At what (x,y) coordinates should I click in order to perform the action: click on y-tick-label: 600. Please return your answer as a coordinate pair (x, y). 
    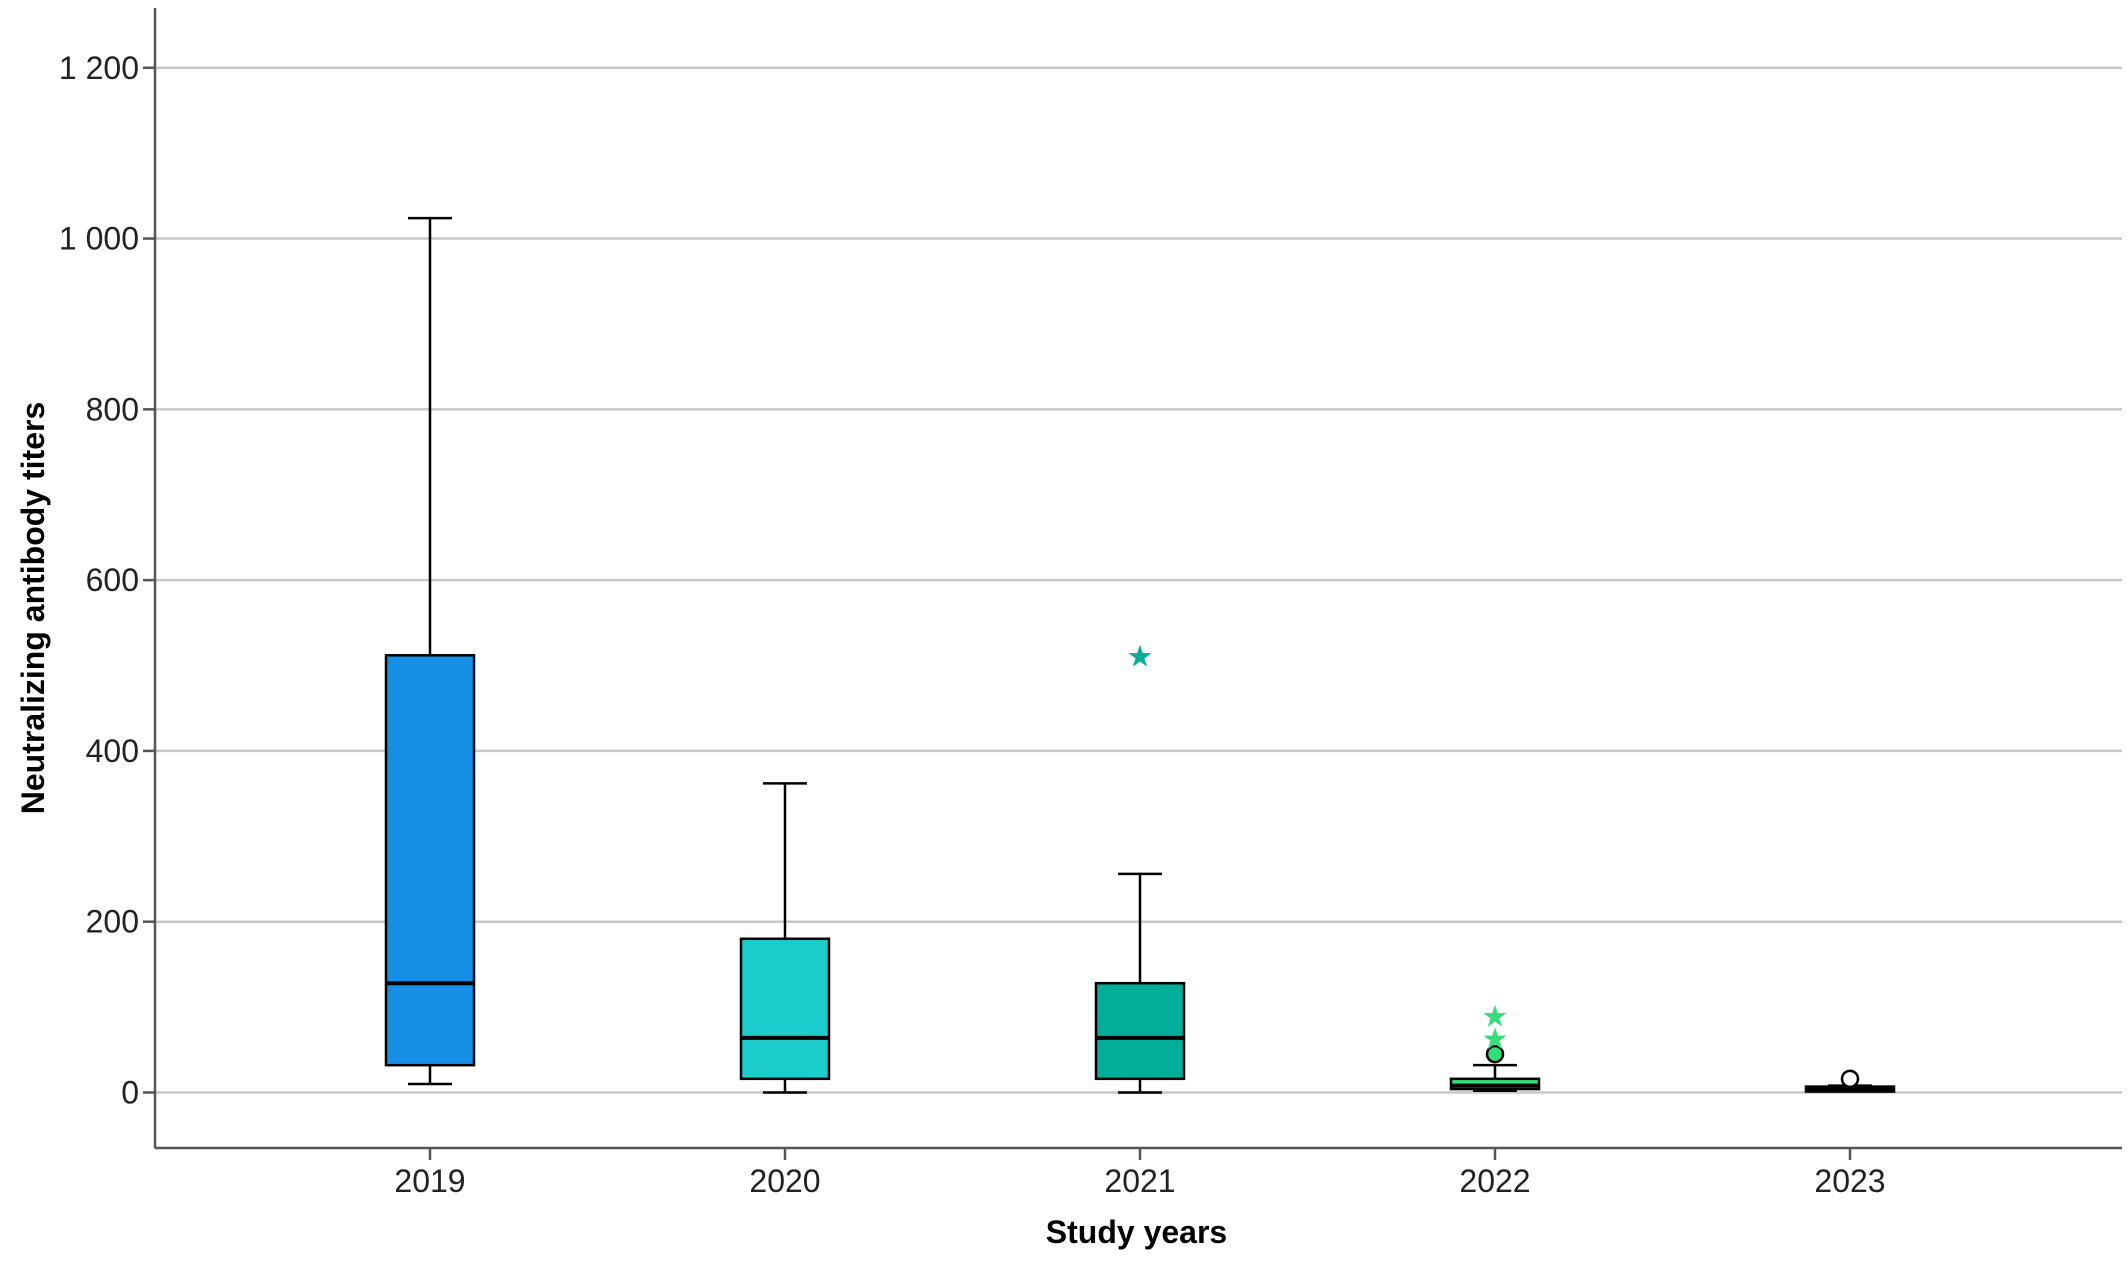
    Looking at the image, I should click on (112, 580).